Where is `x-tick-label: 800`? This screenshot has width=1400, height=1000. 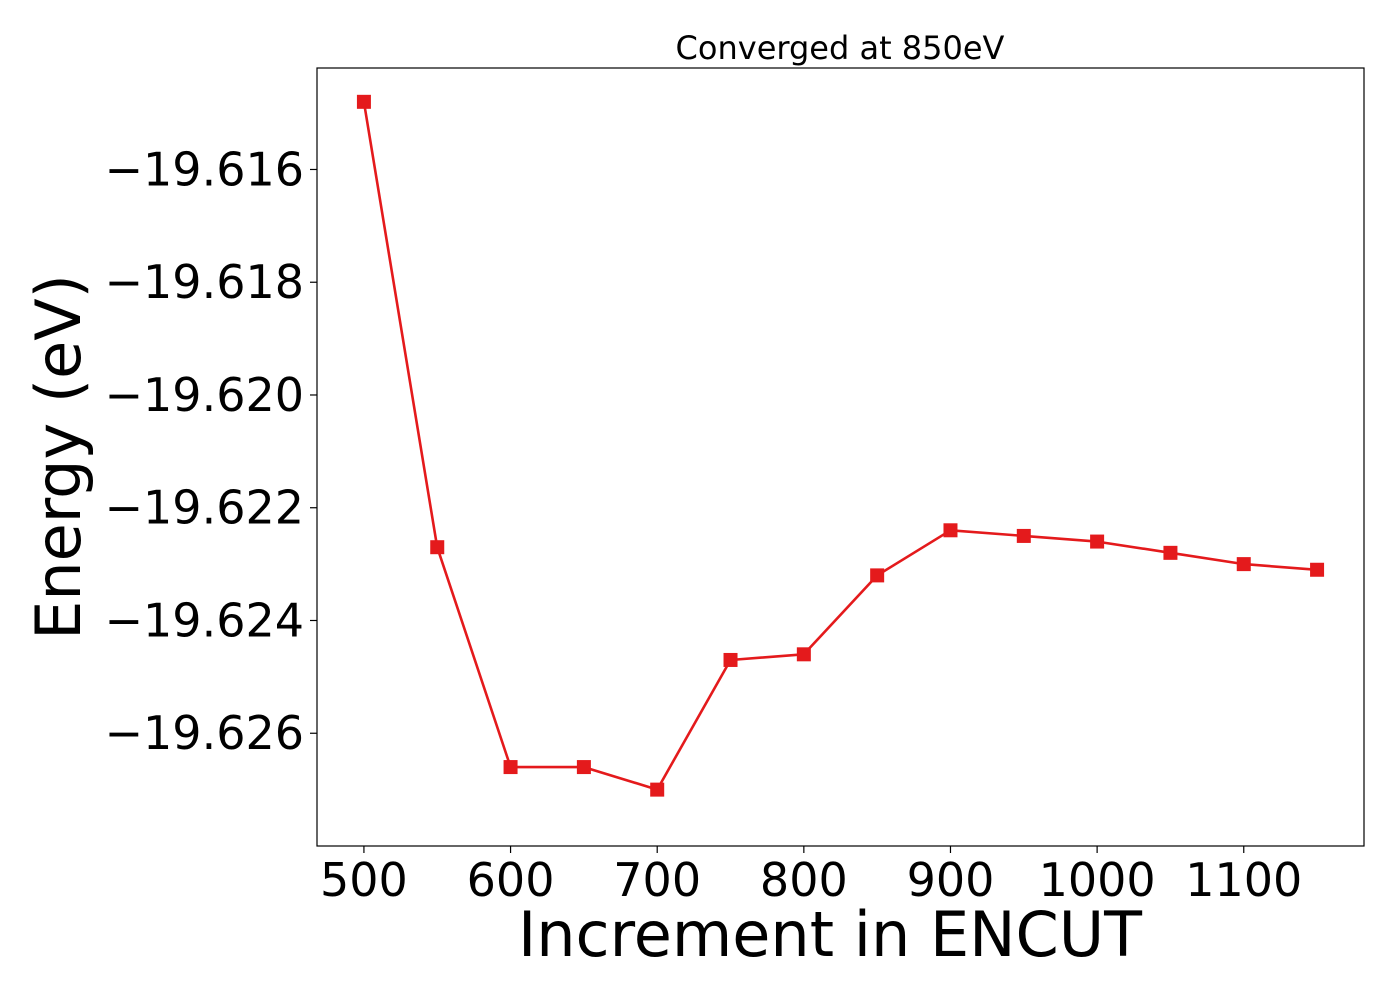 x-tick-label: 800 is located at coordinates (804, 880).